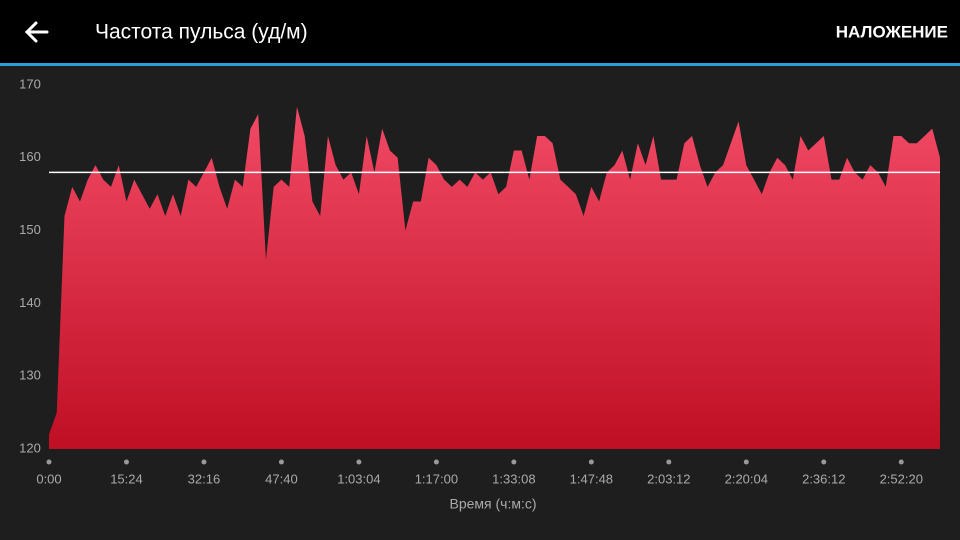  What do you see at coordinates (513, 478) in the screenshot?
I see `x-tick-label: 1:33:08` at bounding box center [513, 478].